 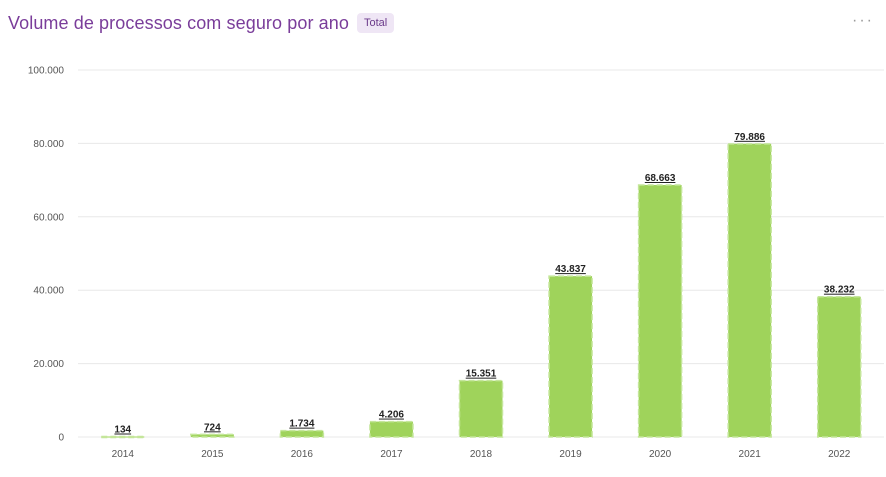 I want to click on bar-2017, so click(x=391, y=429).